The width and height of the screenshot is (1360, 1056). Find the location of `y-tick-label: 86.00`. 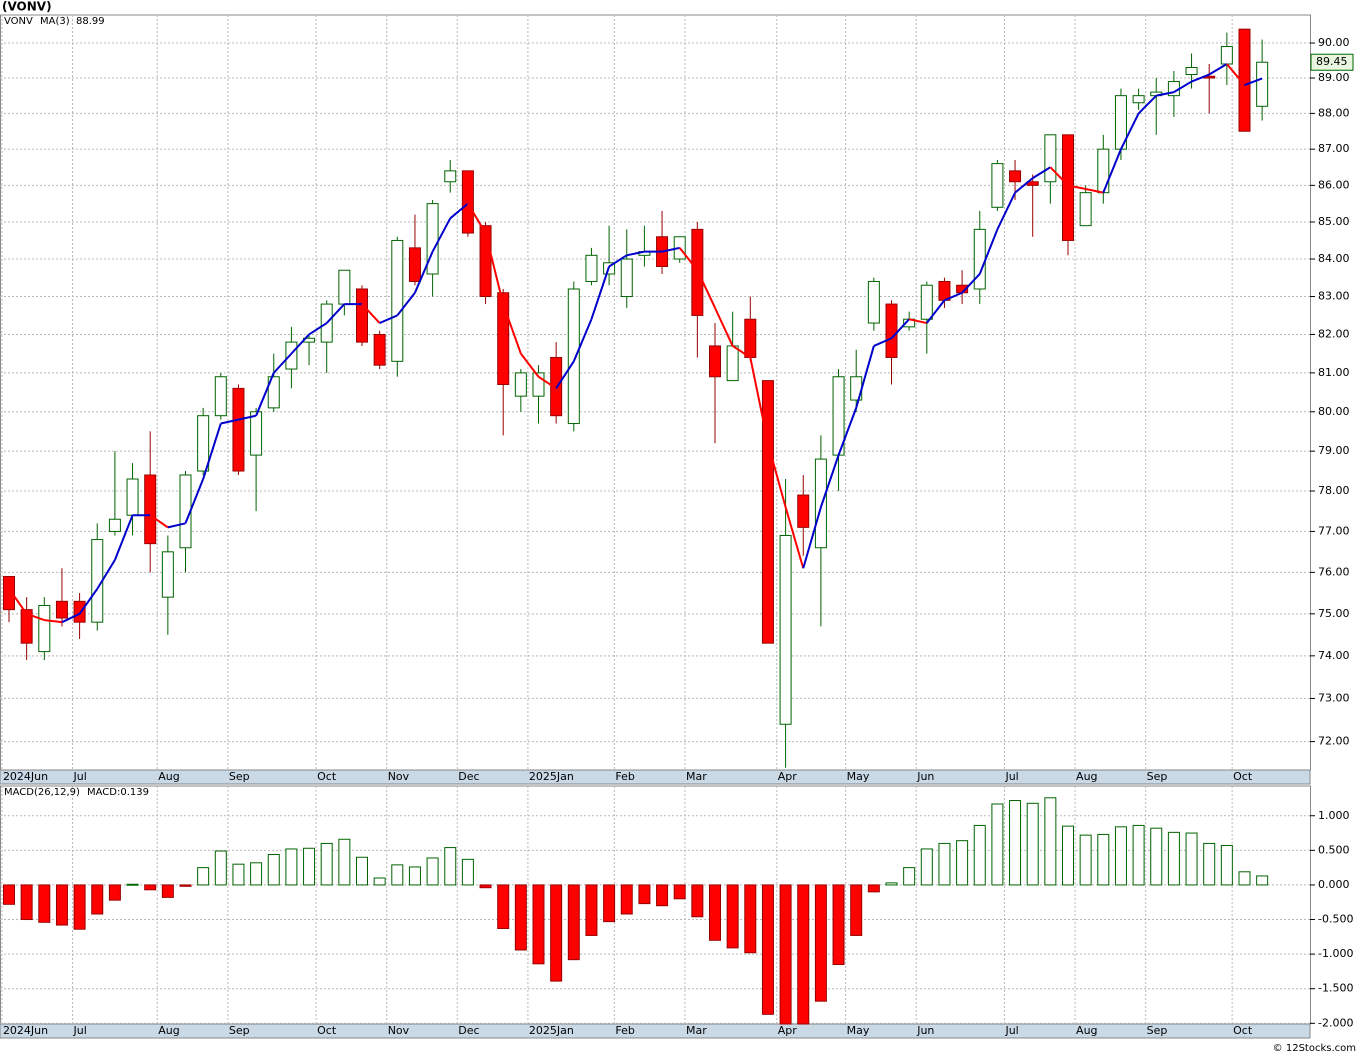

y-tick-label: 86.00 is located at coordinates (1334, 184).